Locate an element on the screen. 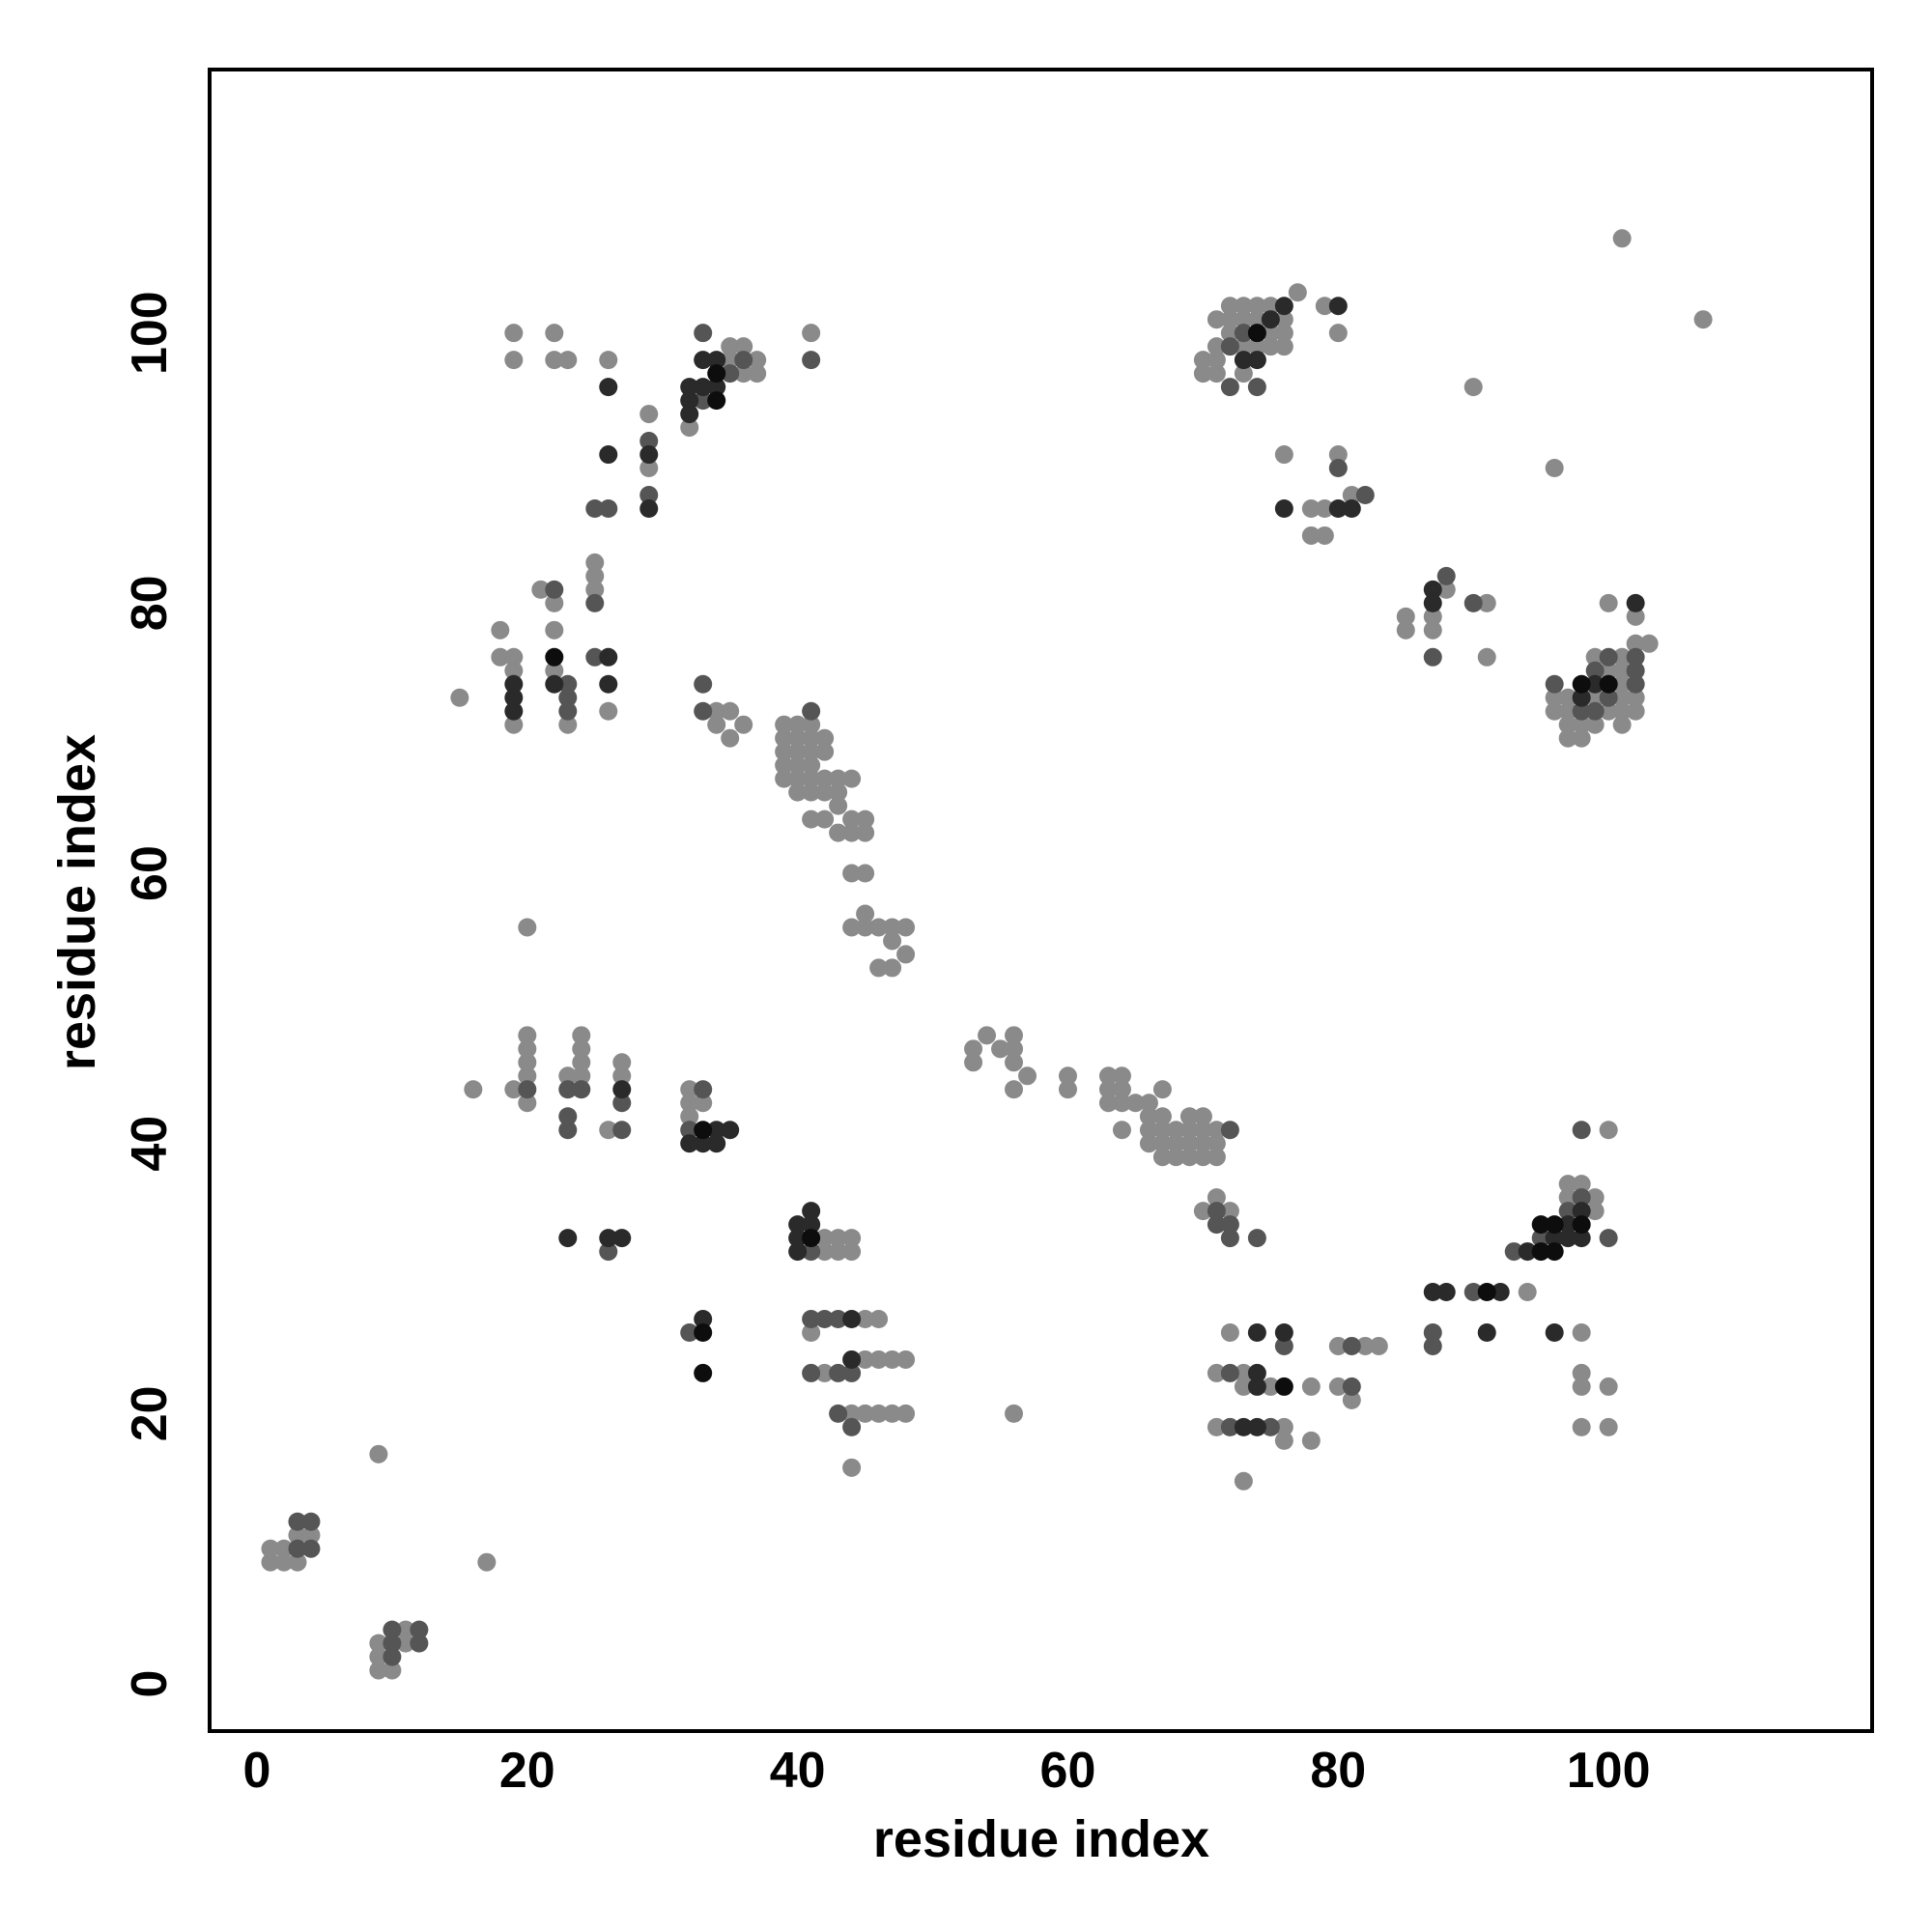  y-tick-label: 100 is located at coordinates (150, 333).